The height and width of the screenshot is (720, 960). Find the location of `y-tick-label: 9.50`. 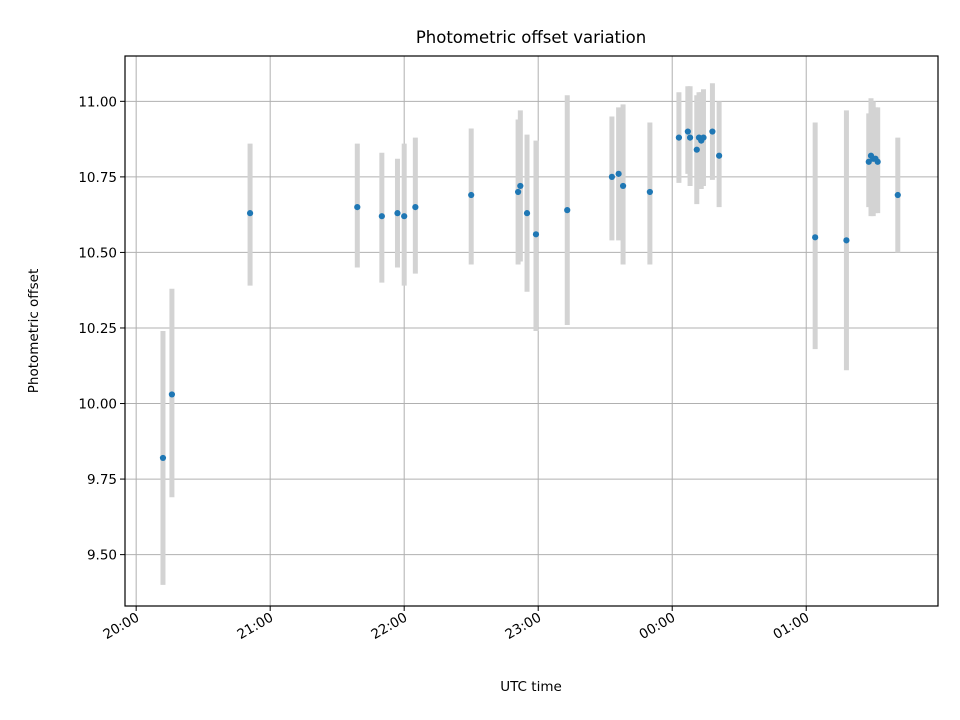

y-tick-label: 9.50 is located at coordinates (102, 556).